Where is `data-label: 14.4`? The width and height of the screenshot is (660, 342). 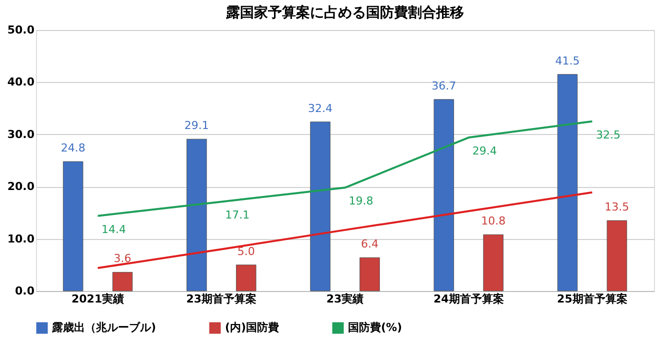
data-label: 14.4 is located at coordinates (114, 229).